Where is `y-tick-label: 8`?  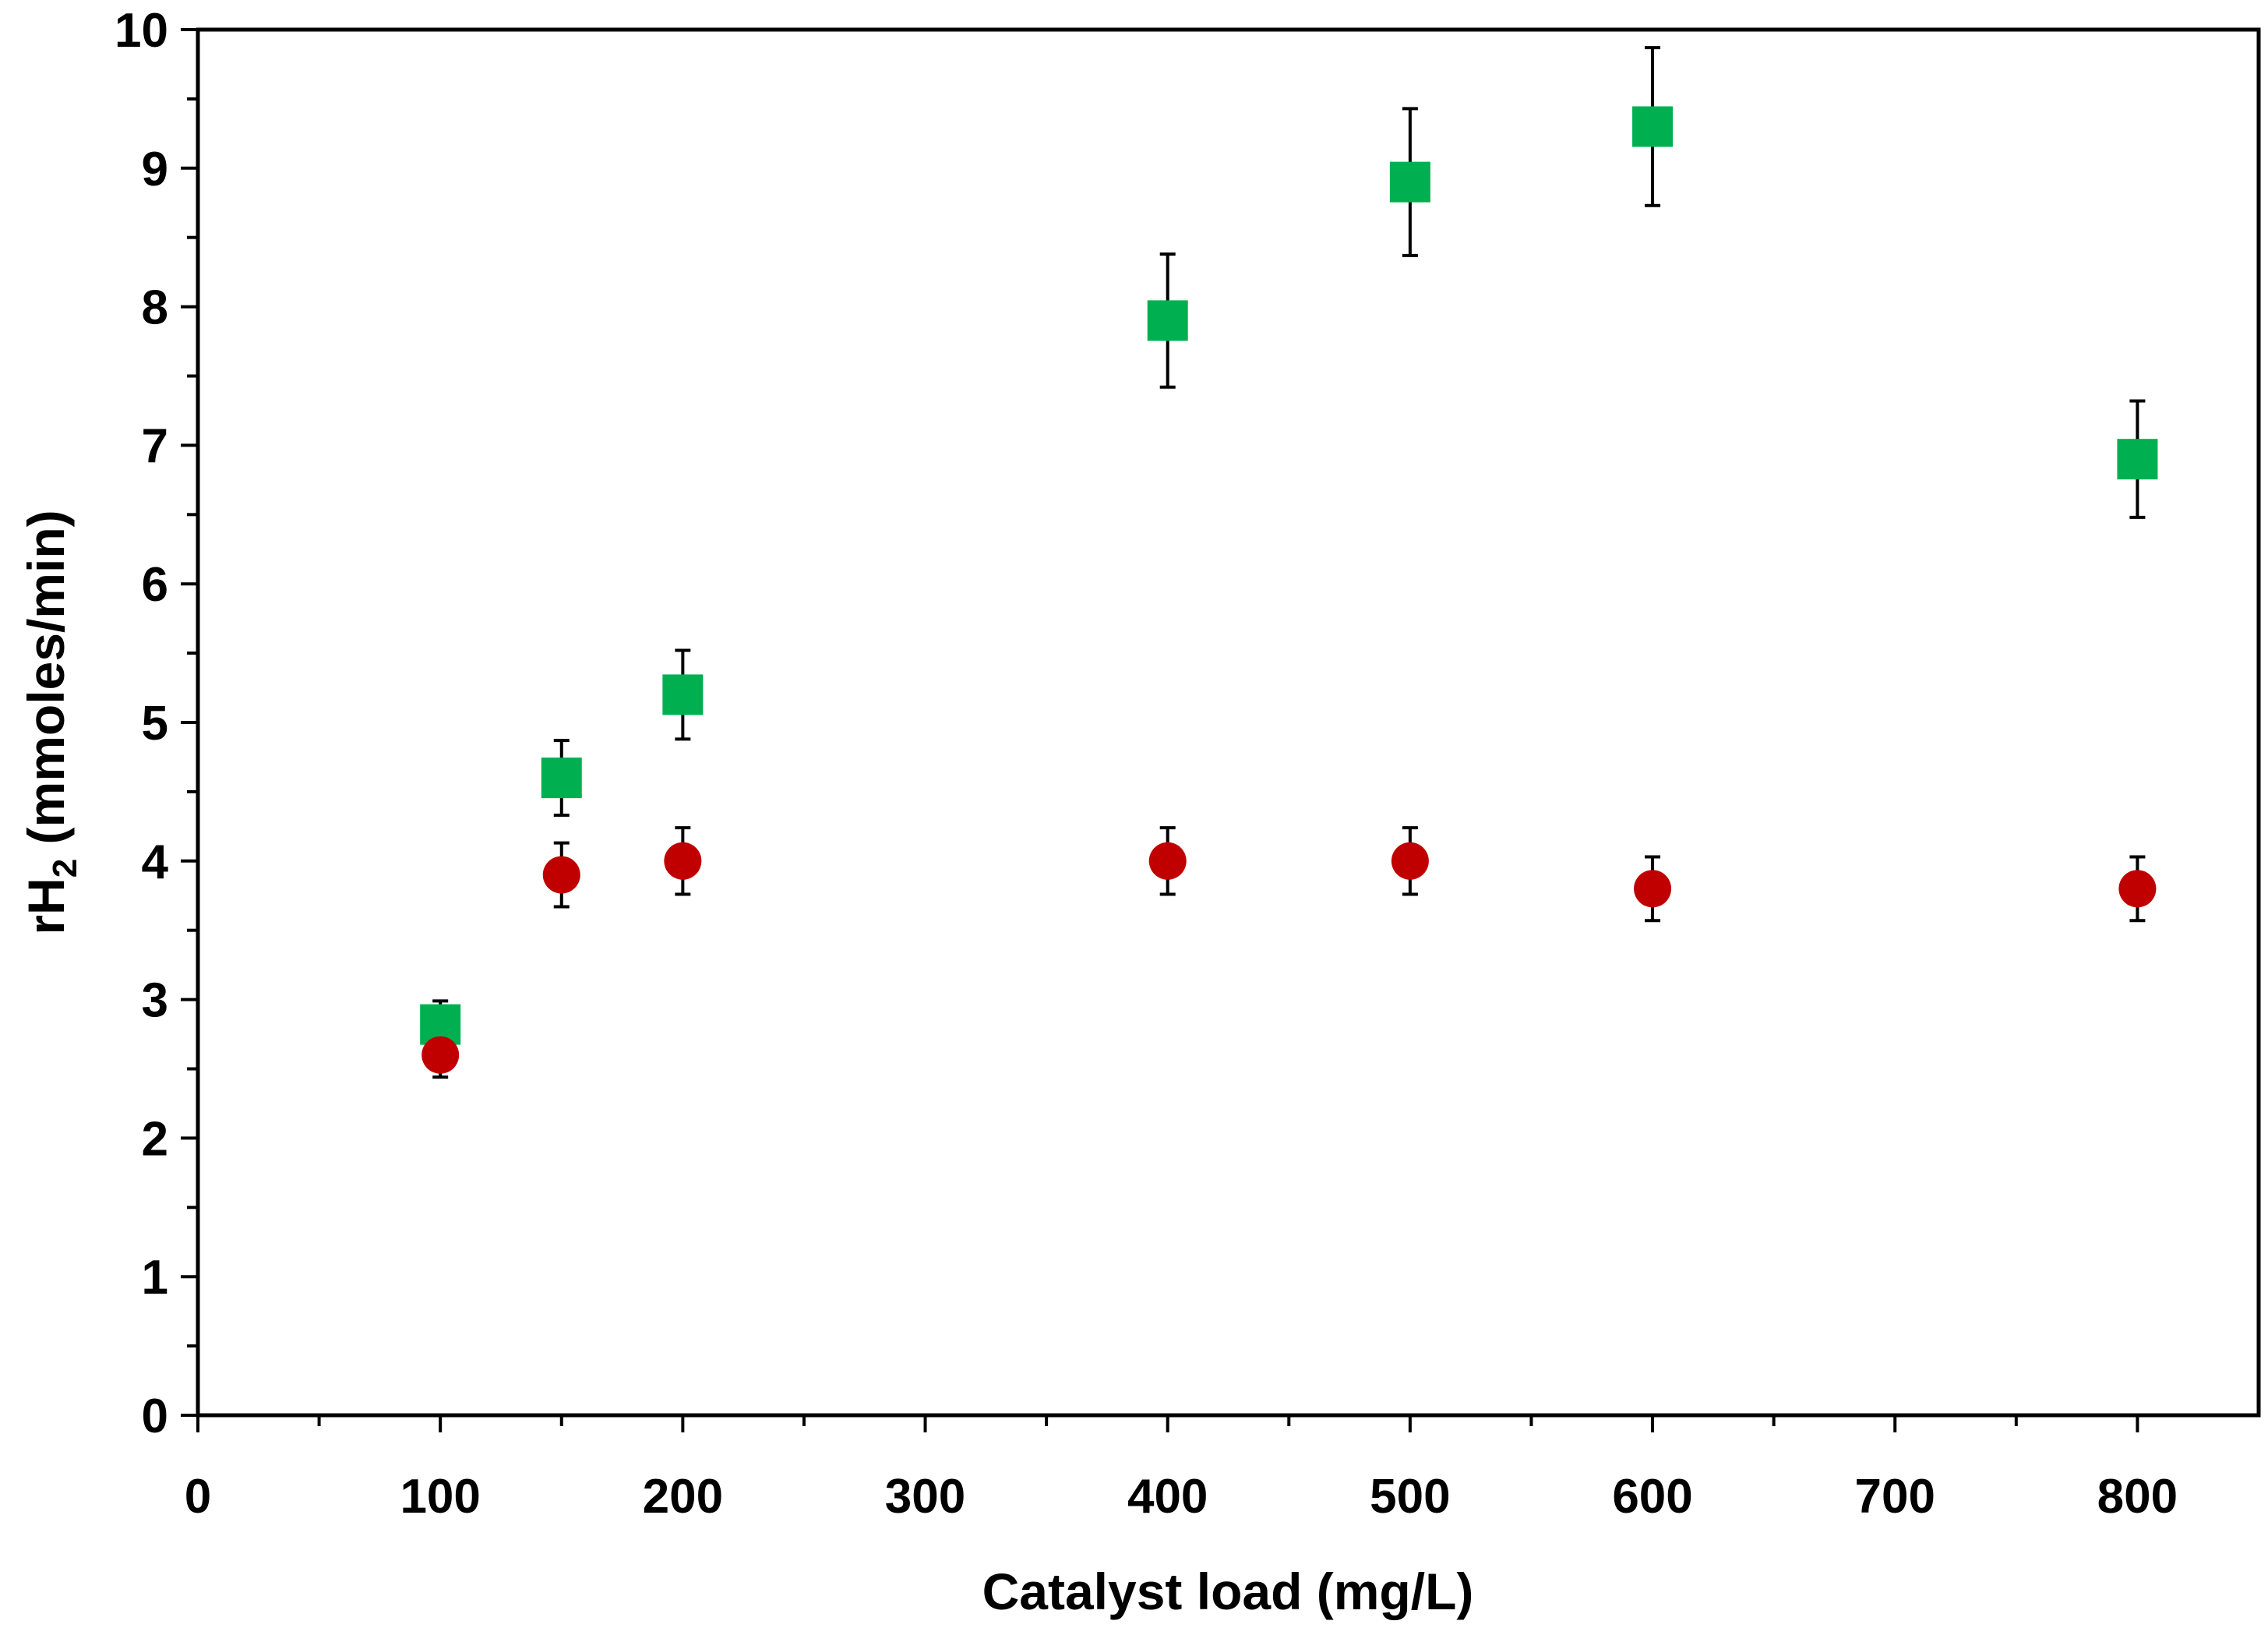
y-tick-label: 8 is located at coordinates (155, 308).